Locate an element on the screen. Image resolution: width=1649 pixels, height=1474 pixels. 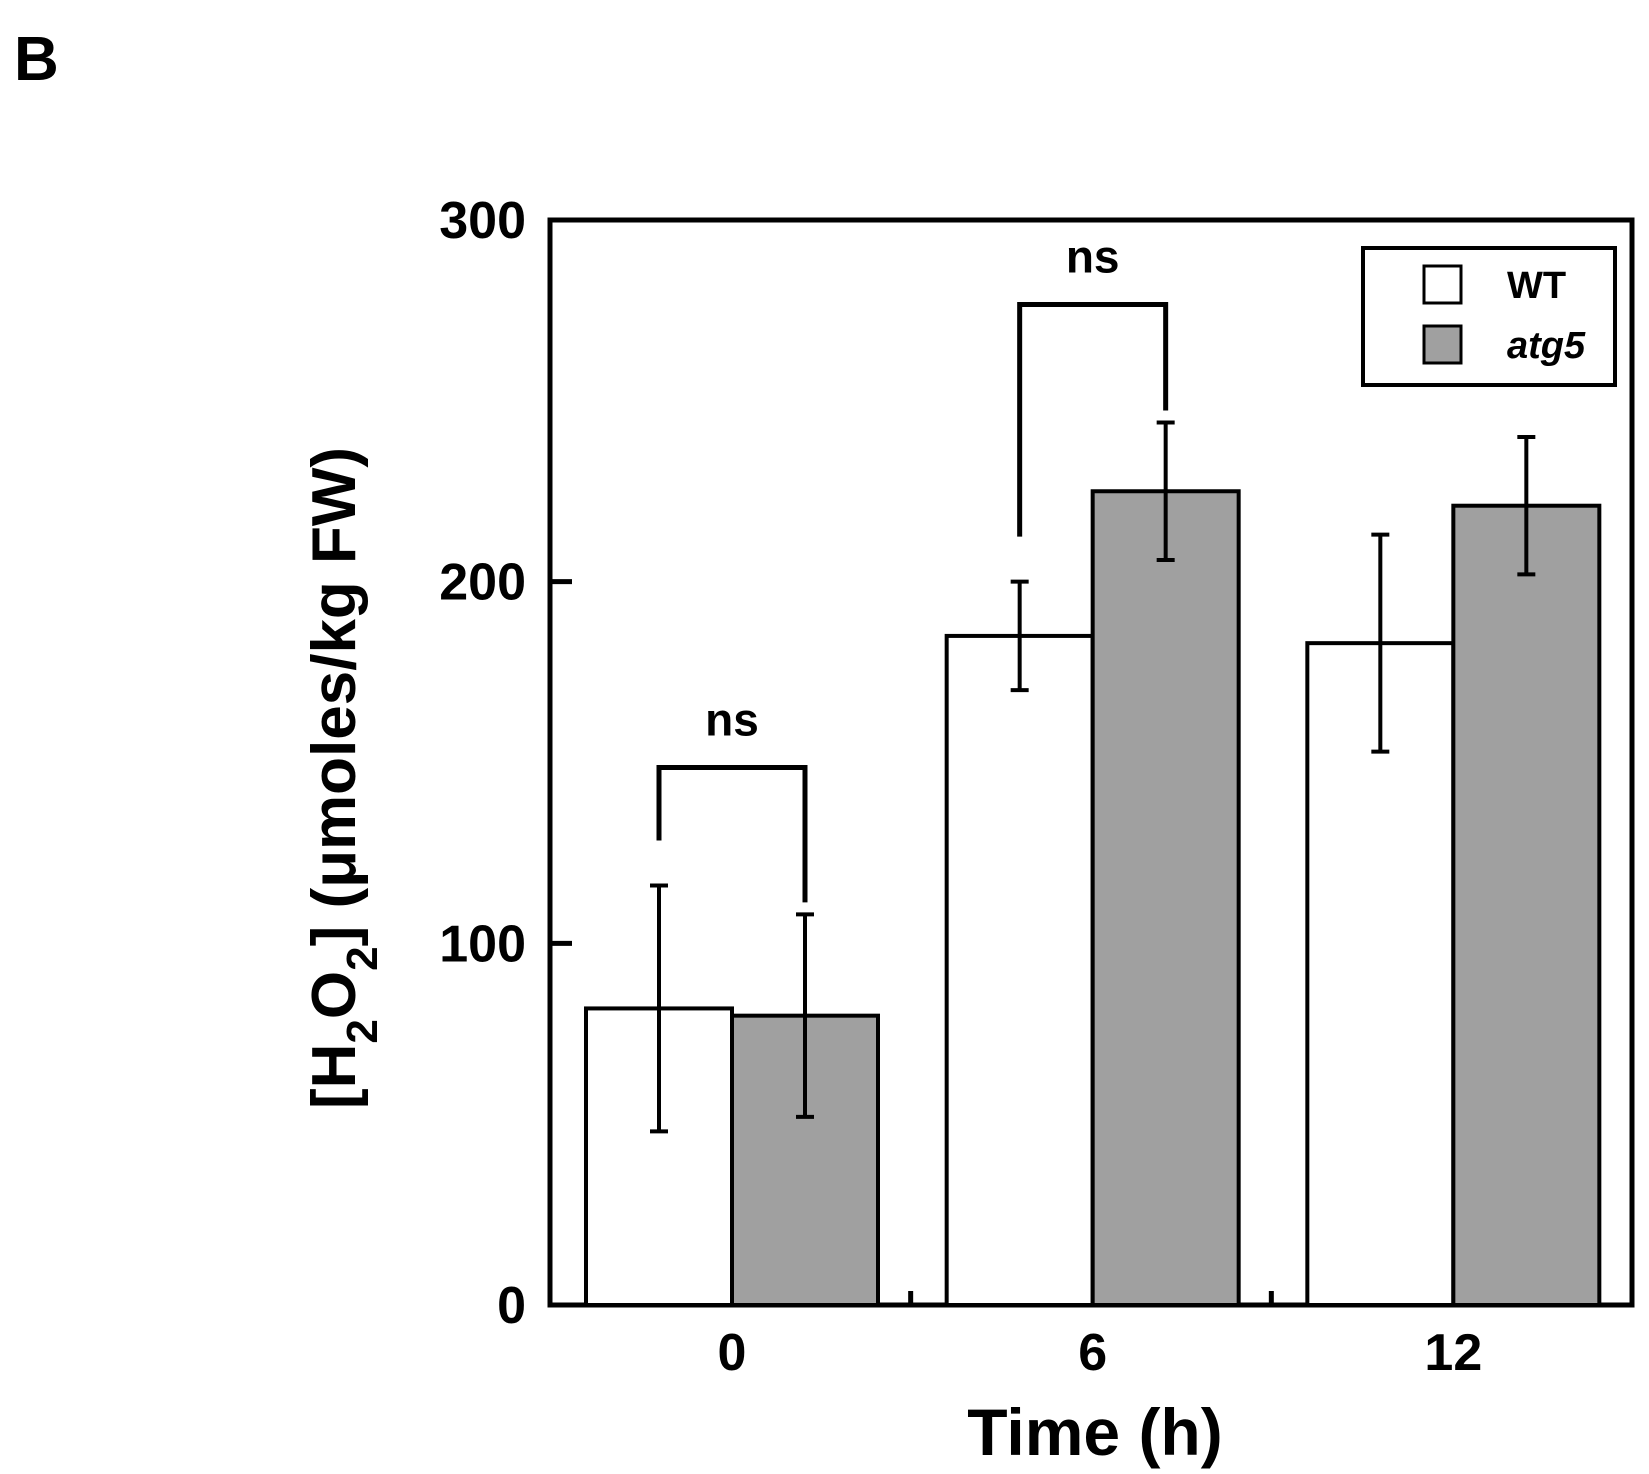
x-axis-title: Time (h) is located at coordinates (1094, 1432).